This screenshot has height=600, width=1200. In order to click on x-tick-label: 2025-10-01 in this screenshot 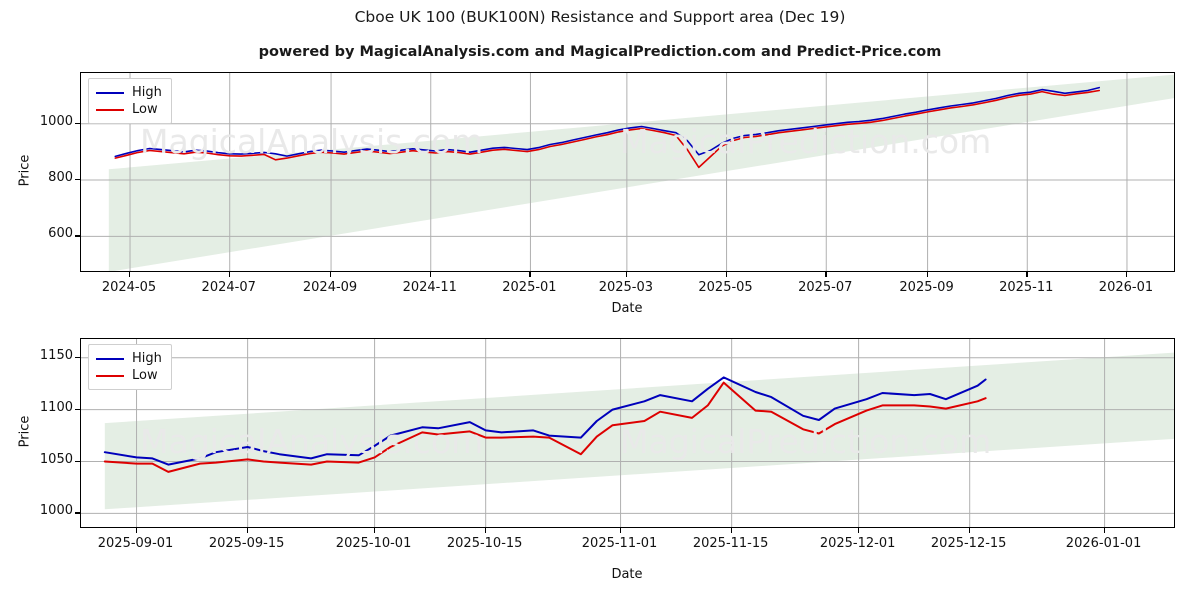, I will do `click(373, 543)`.